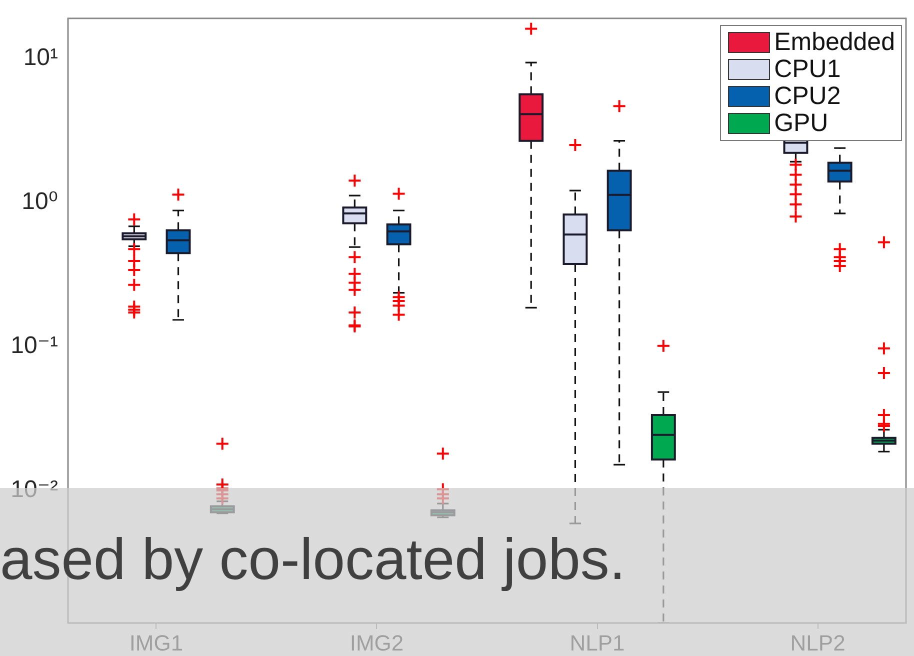  I want to click on legend-label: GPU, so click(801, 123).